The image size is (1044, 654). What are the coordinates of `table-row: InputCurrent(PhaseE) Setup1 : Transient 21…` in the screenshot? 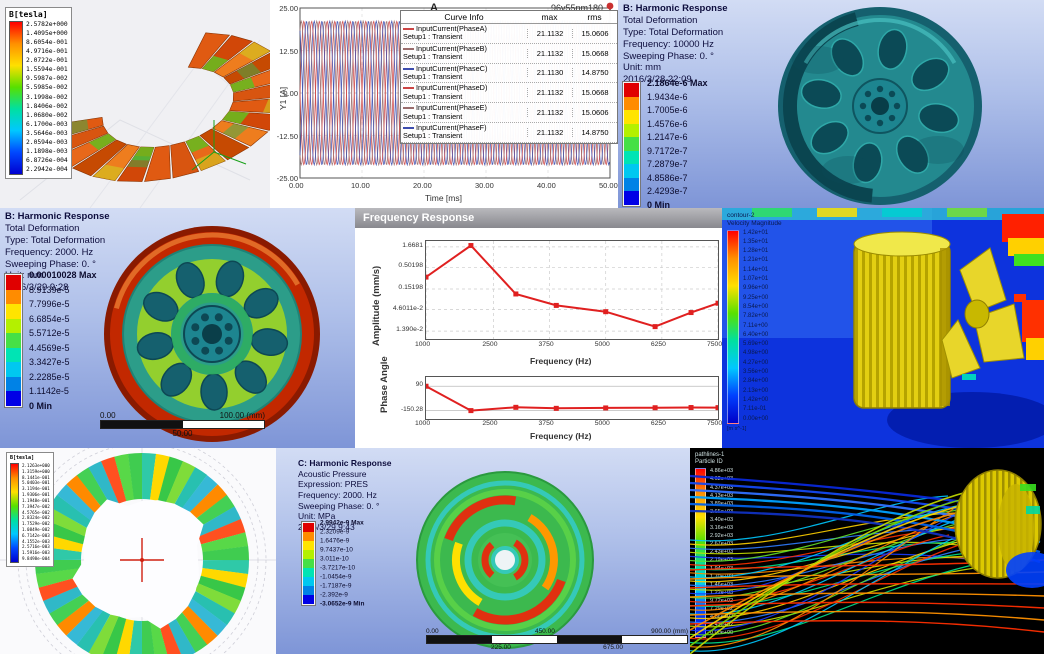 It's located at (509, 113).